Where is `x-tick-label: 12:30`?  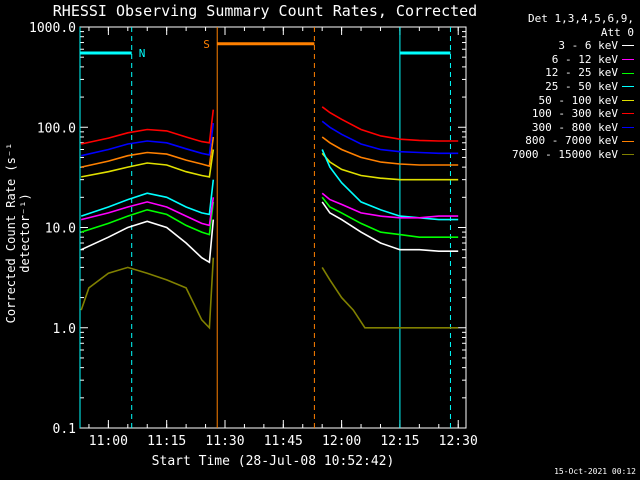
x-tick-label: 12:30 is located at coordinates (458, 441).